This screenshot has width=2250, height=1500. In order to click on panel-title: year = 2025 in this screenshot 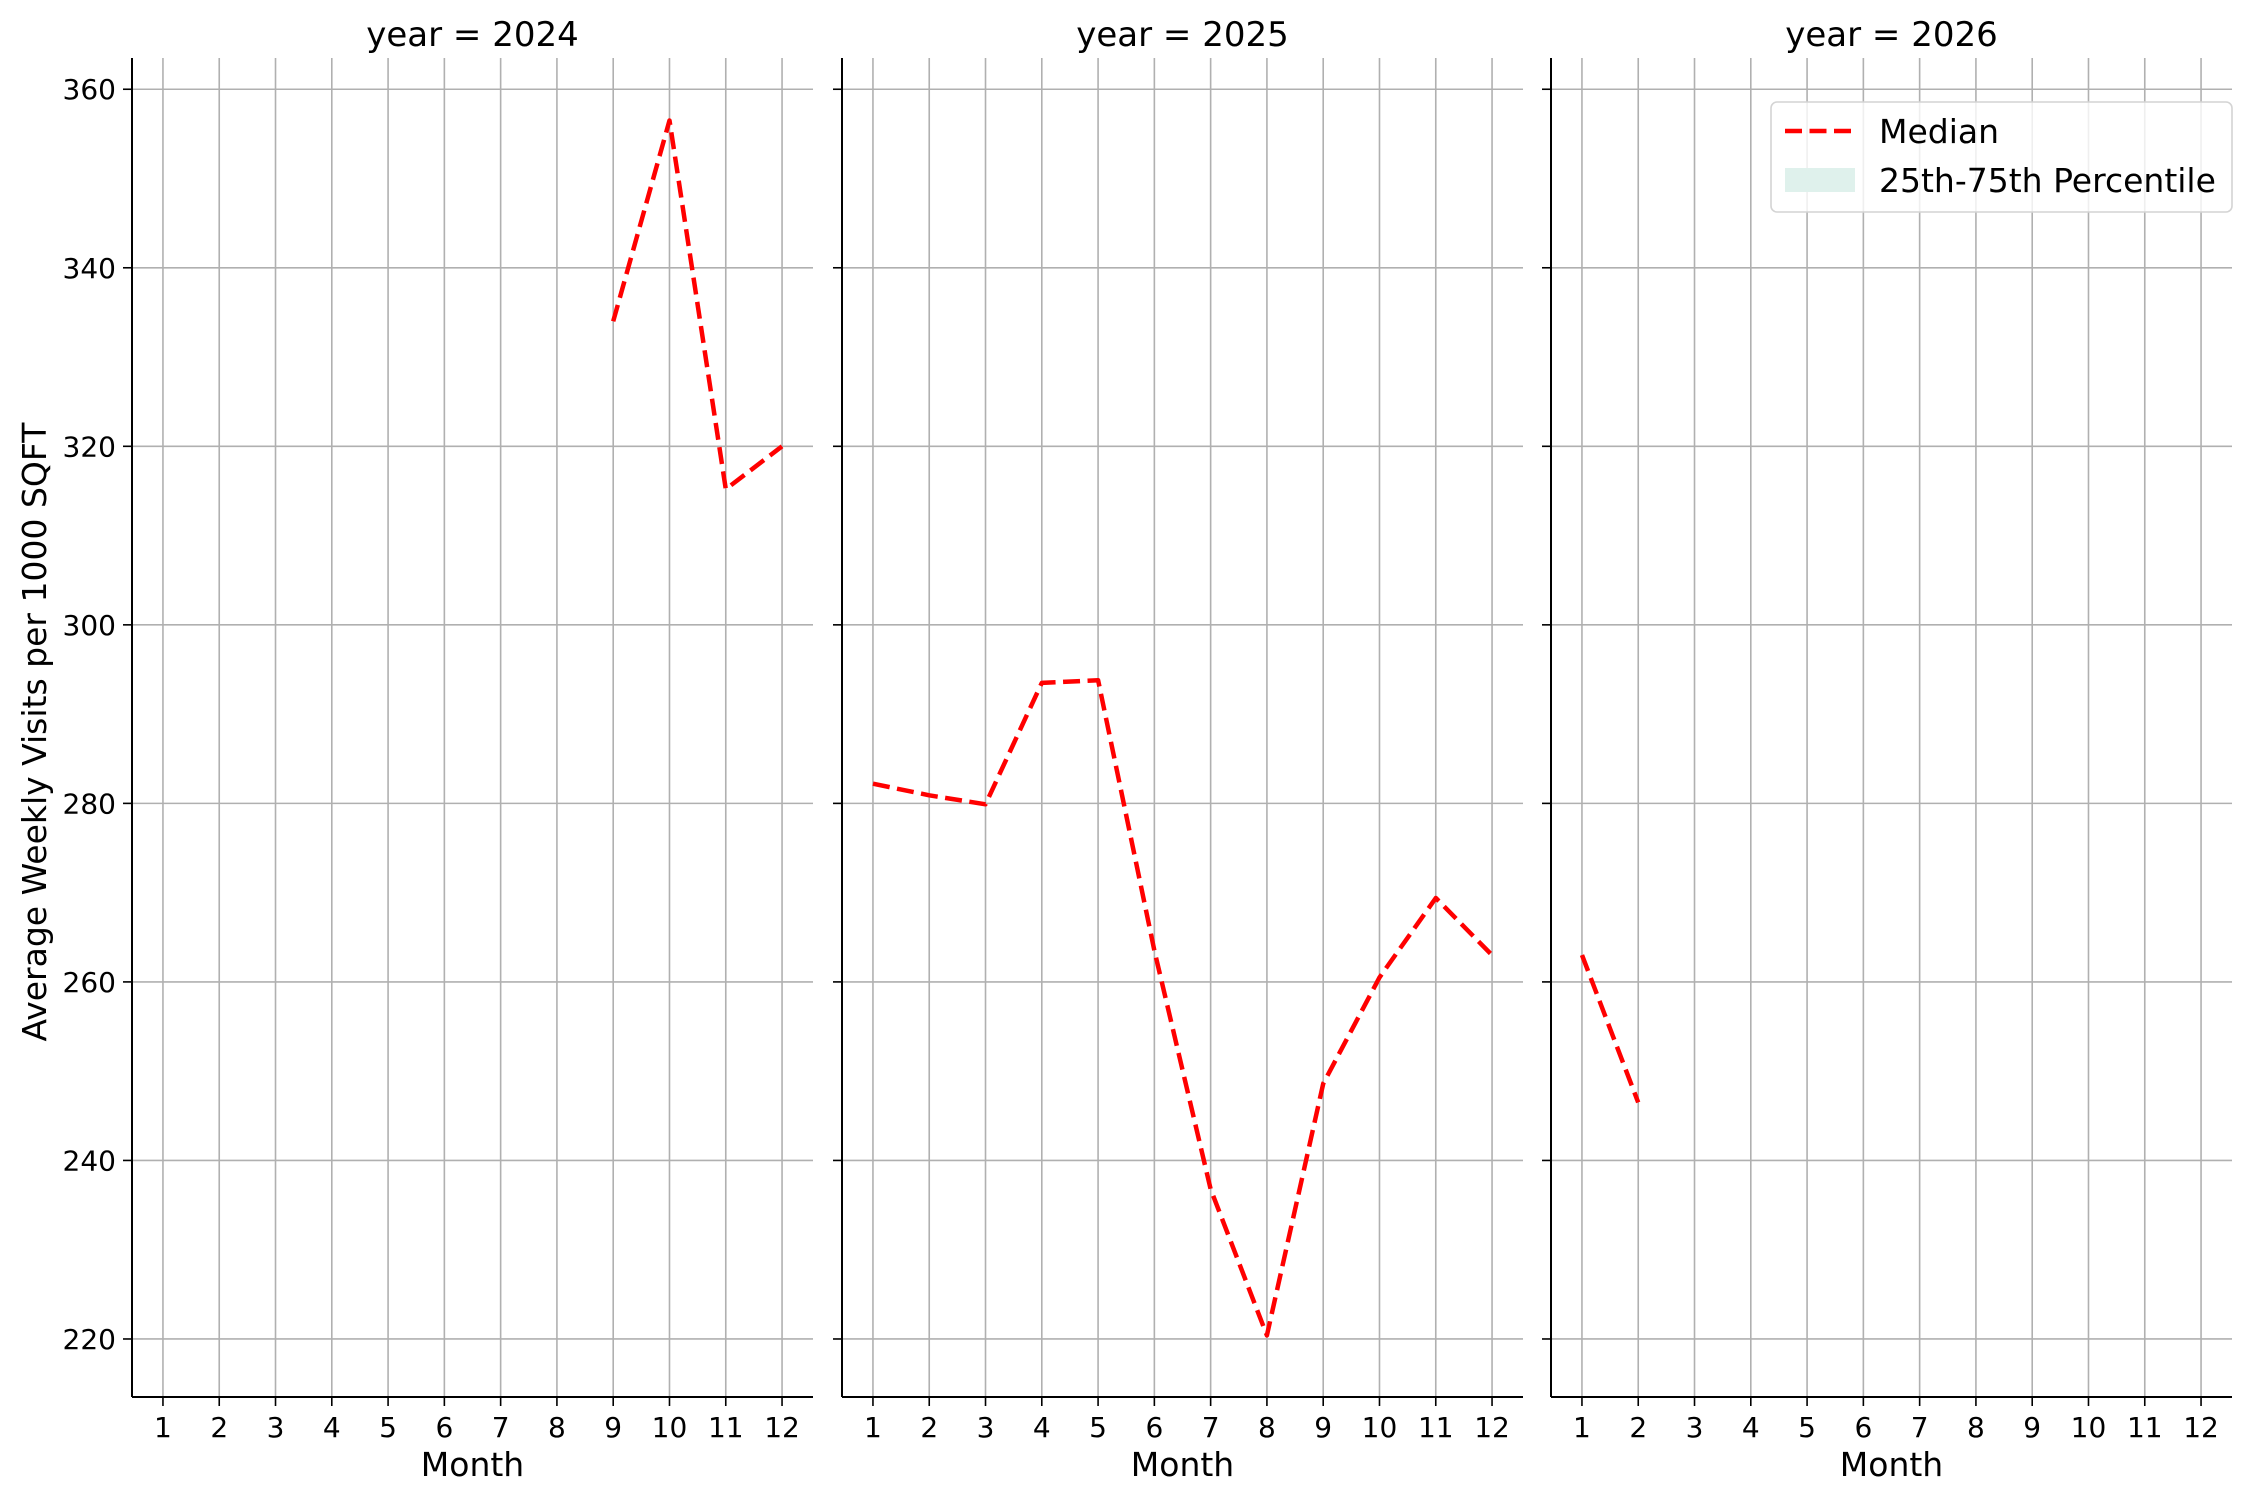, I will do `click(1182, 35)`.